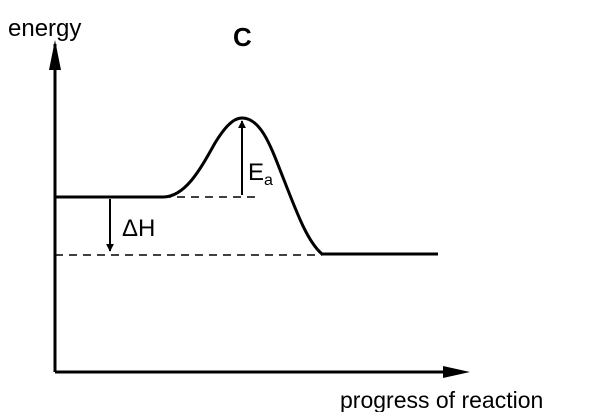  I want to click on activation-energy-label: Ea, so click(260, 174).